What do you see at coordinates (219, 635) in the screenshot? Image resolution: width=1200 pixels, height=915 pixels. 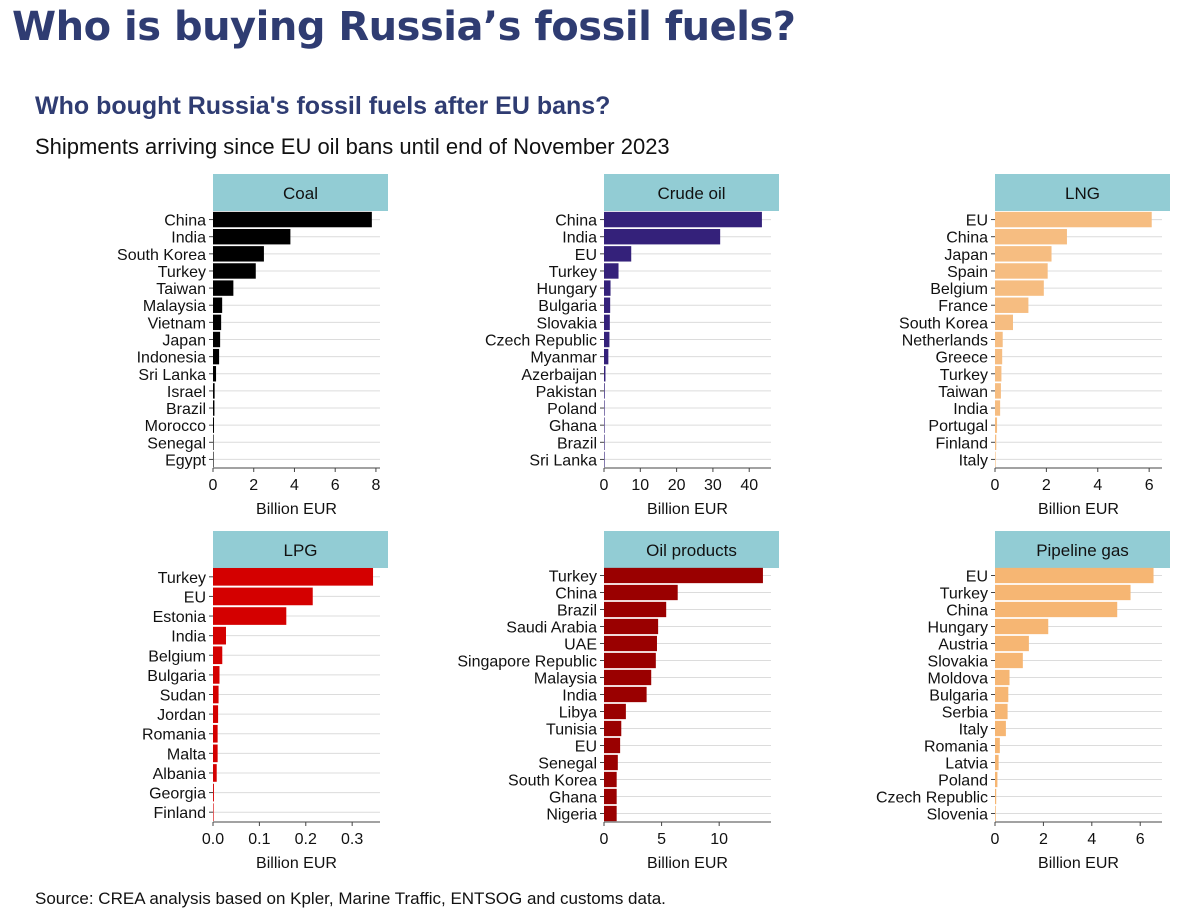 I see `bar-lpg-india` at bounding box center [219, 635].